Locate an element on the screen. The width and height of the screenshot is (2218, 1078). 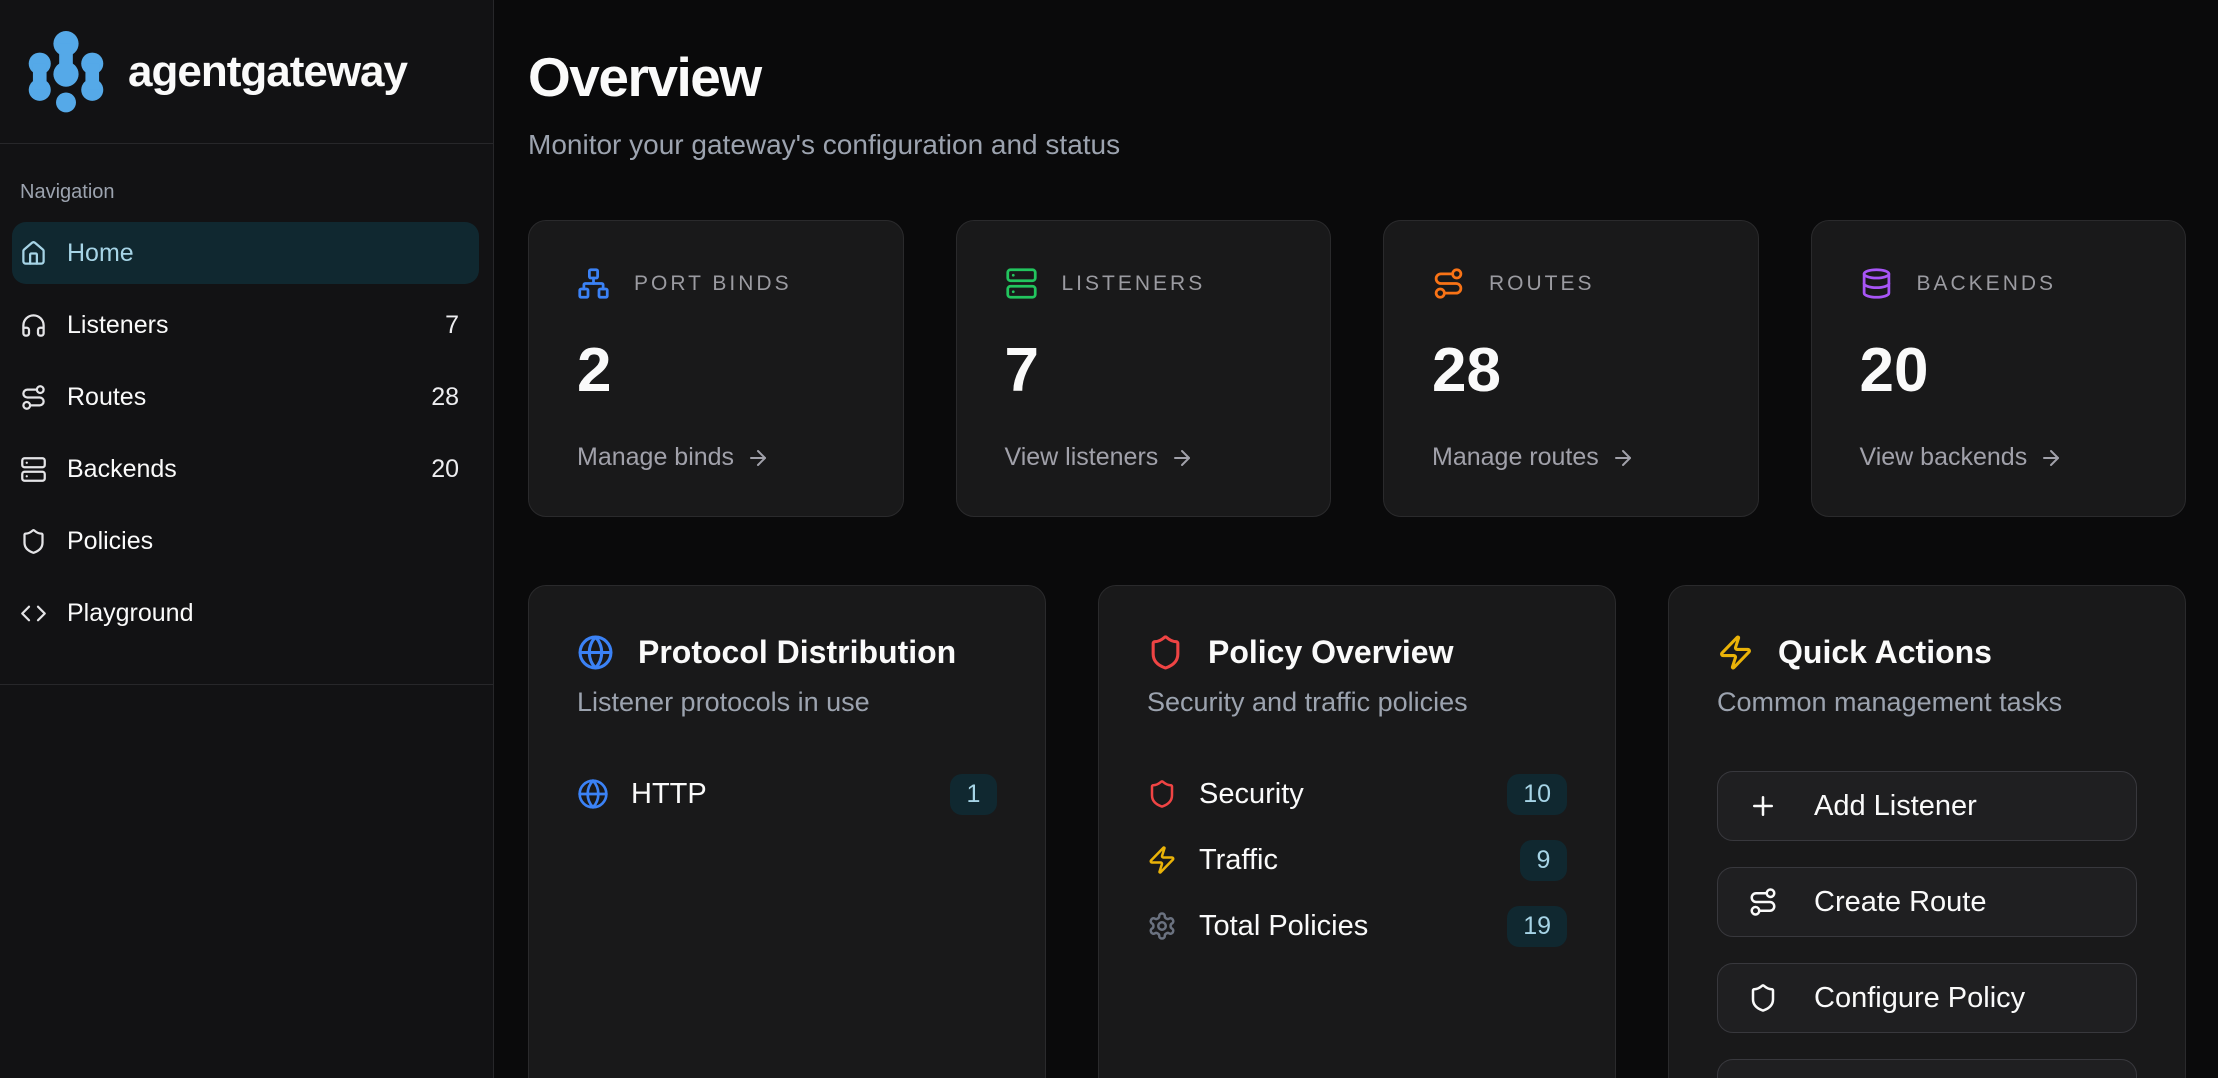
policy-count-badge: 10 is located at coordinates (1537, 794).